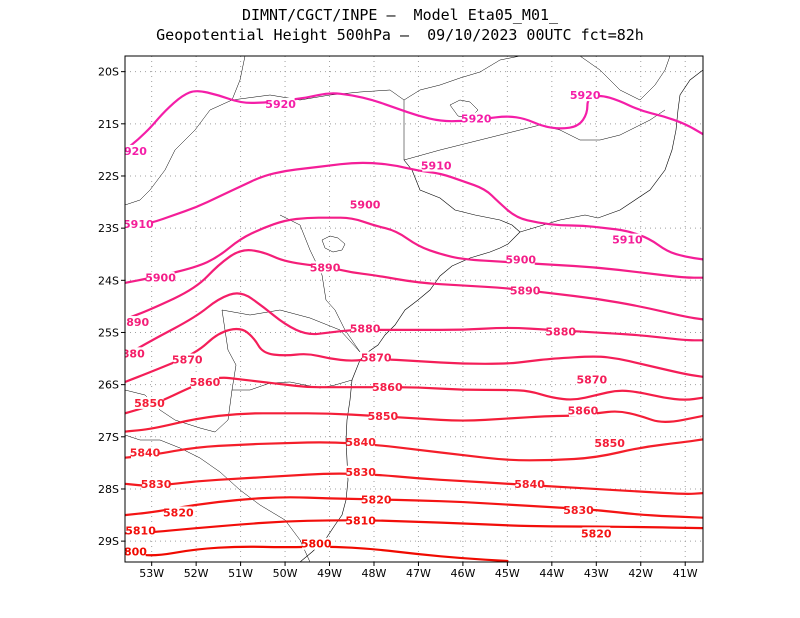  Describe the element at coordinates (108, 489) in the screenshot. I see `tick-label-lat: 28S` at that location.